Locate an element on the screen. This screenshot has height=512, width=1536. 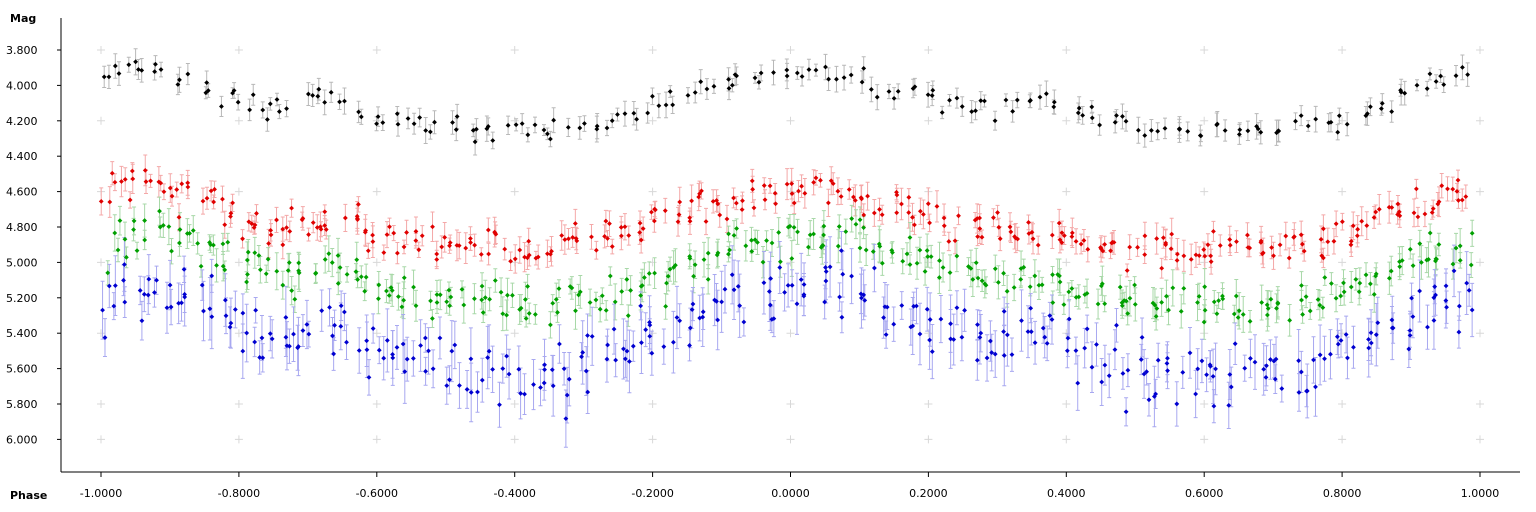
x-axis-title: Phase is located at coordinates (28, 495).